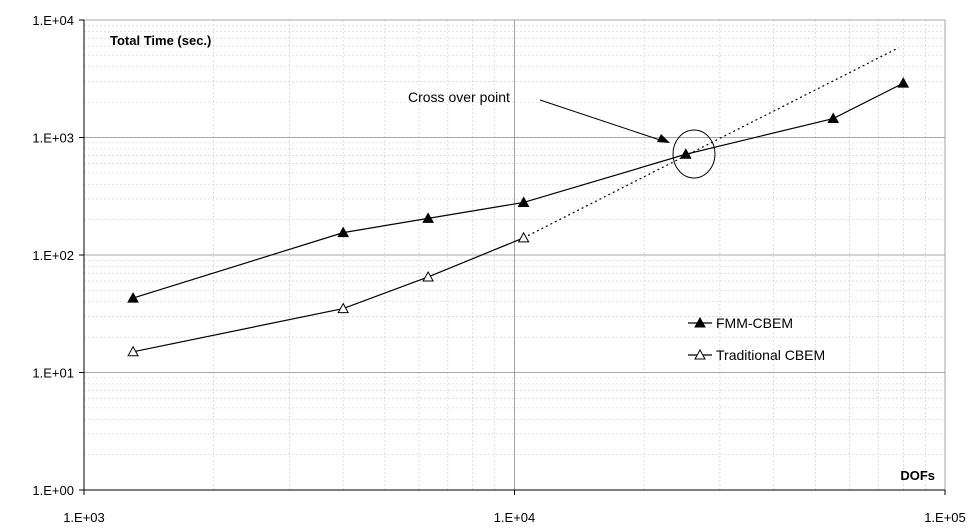 This screenshot has height=531, width=971. Describe the element at coordinates (515, 517) in the screenshot. I see `x-tick-label: 1.E+04` at that location.